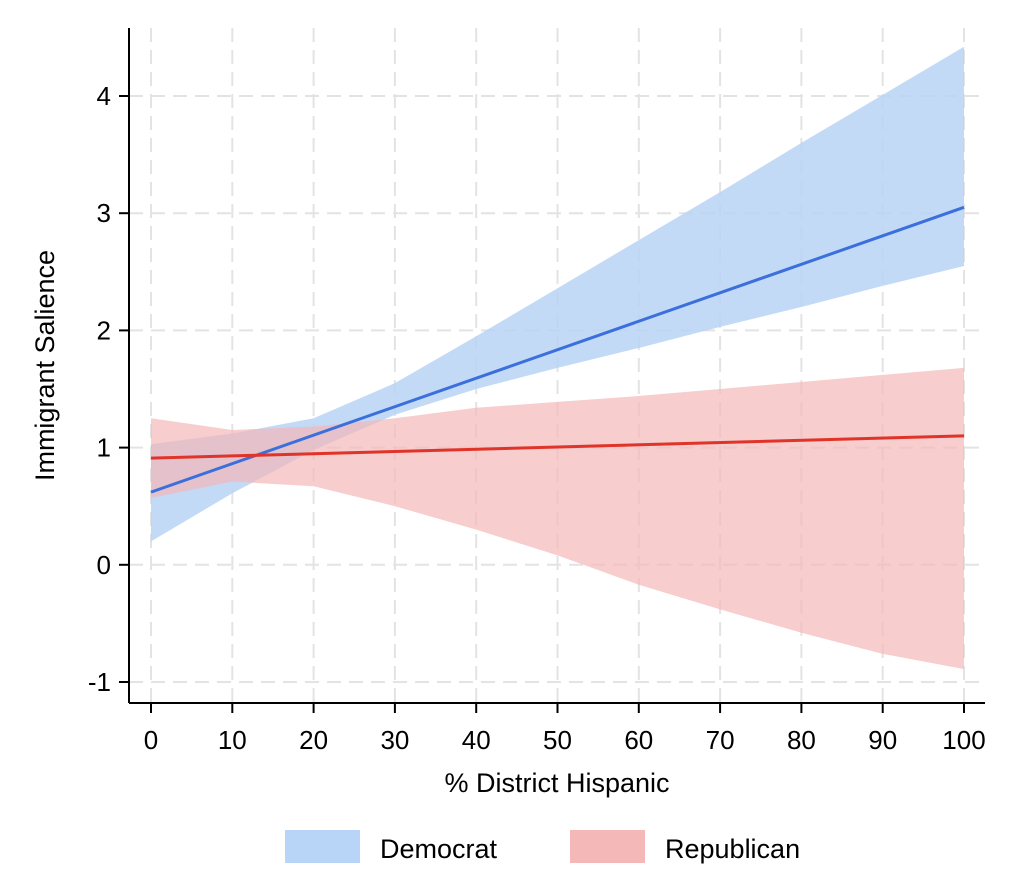 The image size is (1024, 895). What do you see at coordinates (151, 740) in the screenshot?
I see `x-tick-label: 0` at bounding box center [151, 740].